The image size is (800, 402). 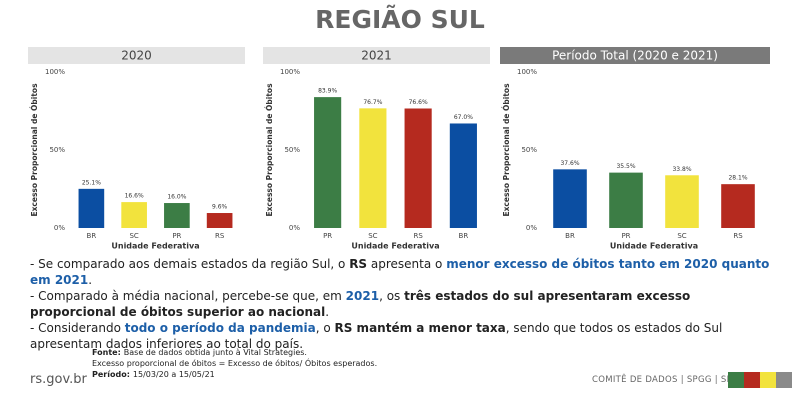 What do you see at coordinates (681, 169) in the screenshot?
I see `value-label: 33.8%` at bounding box center [681, 169].